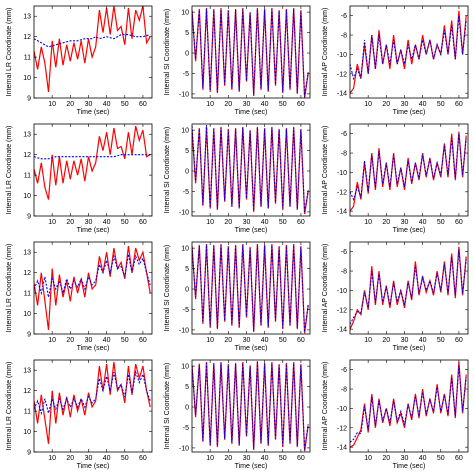 The image size is (474, 472). Describe the element at coordinates (342, 212) in the screenshot. I see `y-tick-label: -14` at that location.